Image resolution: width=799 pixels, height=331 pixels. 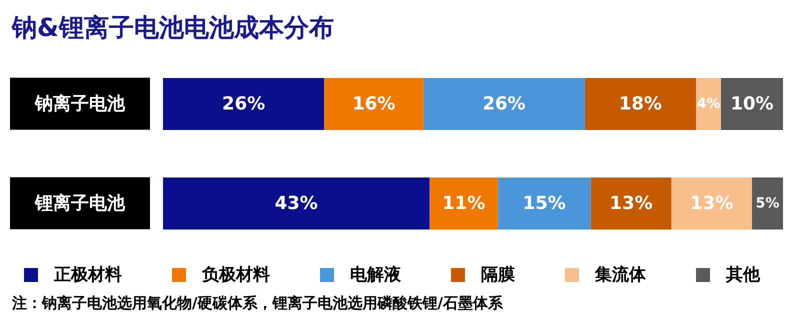 I want to click on y-tick-label: 锂离子电池, so click(x=80, y=203).